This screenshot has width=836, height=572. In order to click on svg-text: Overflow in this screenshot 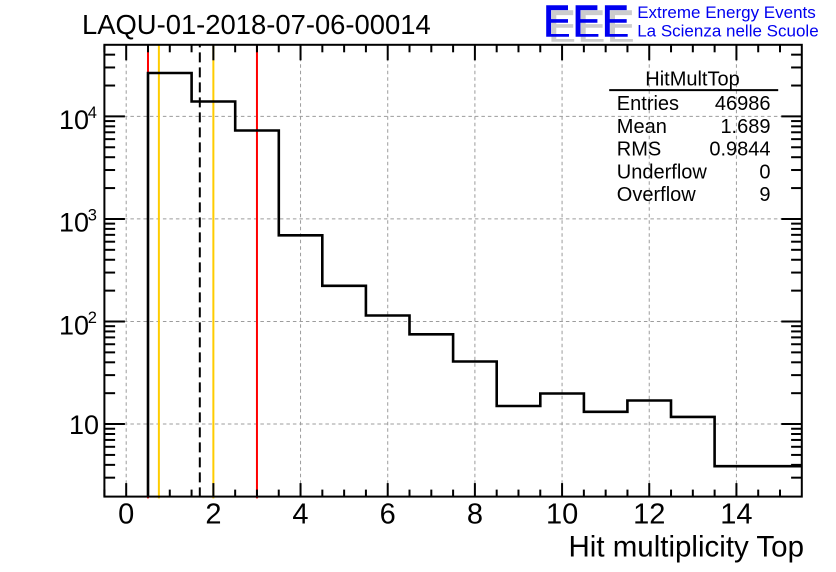, I will do `click(656, 195)`.